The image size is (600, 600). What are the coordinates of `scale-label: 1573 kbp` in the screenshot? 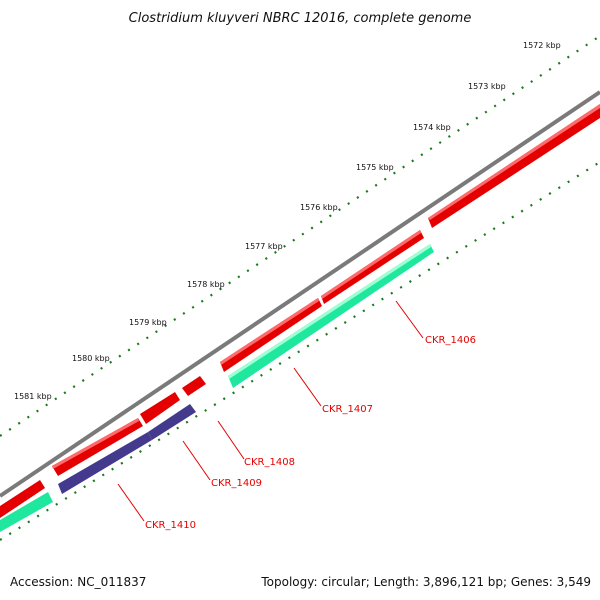 It's located at (487, 86).